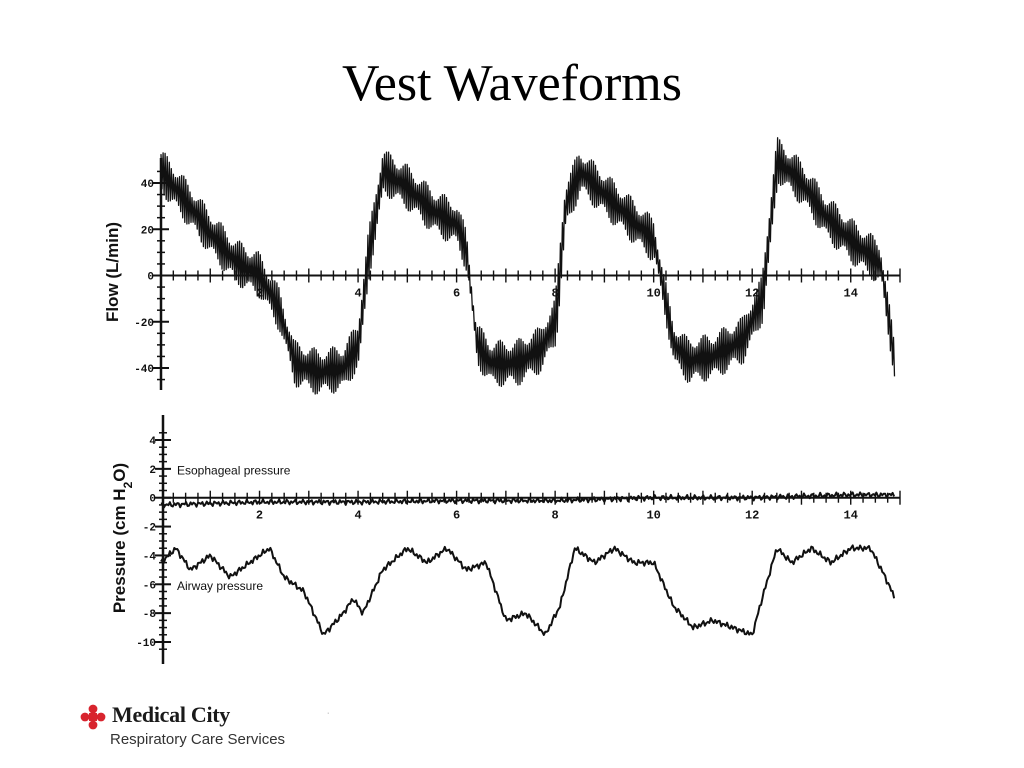 This screenshot has width=1024, height=768. Describe the element at coordinates (171, 714) in the screenshot. I see `brand-name: Medical City` at that location.